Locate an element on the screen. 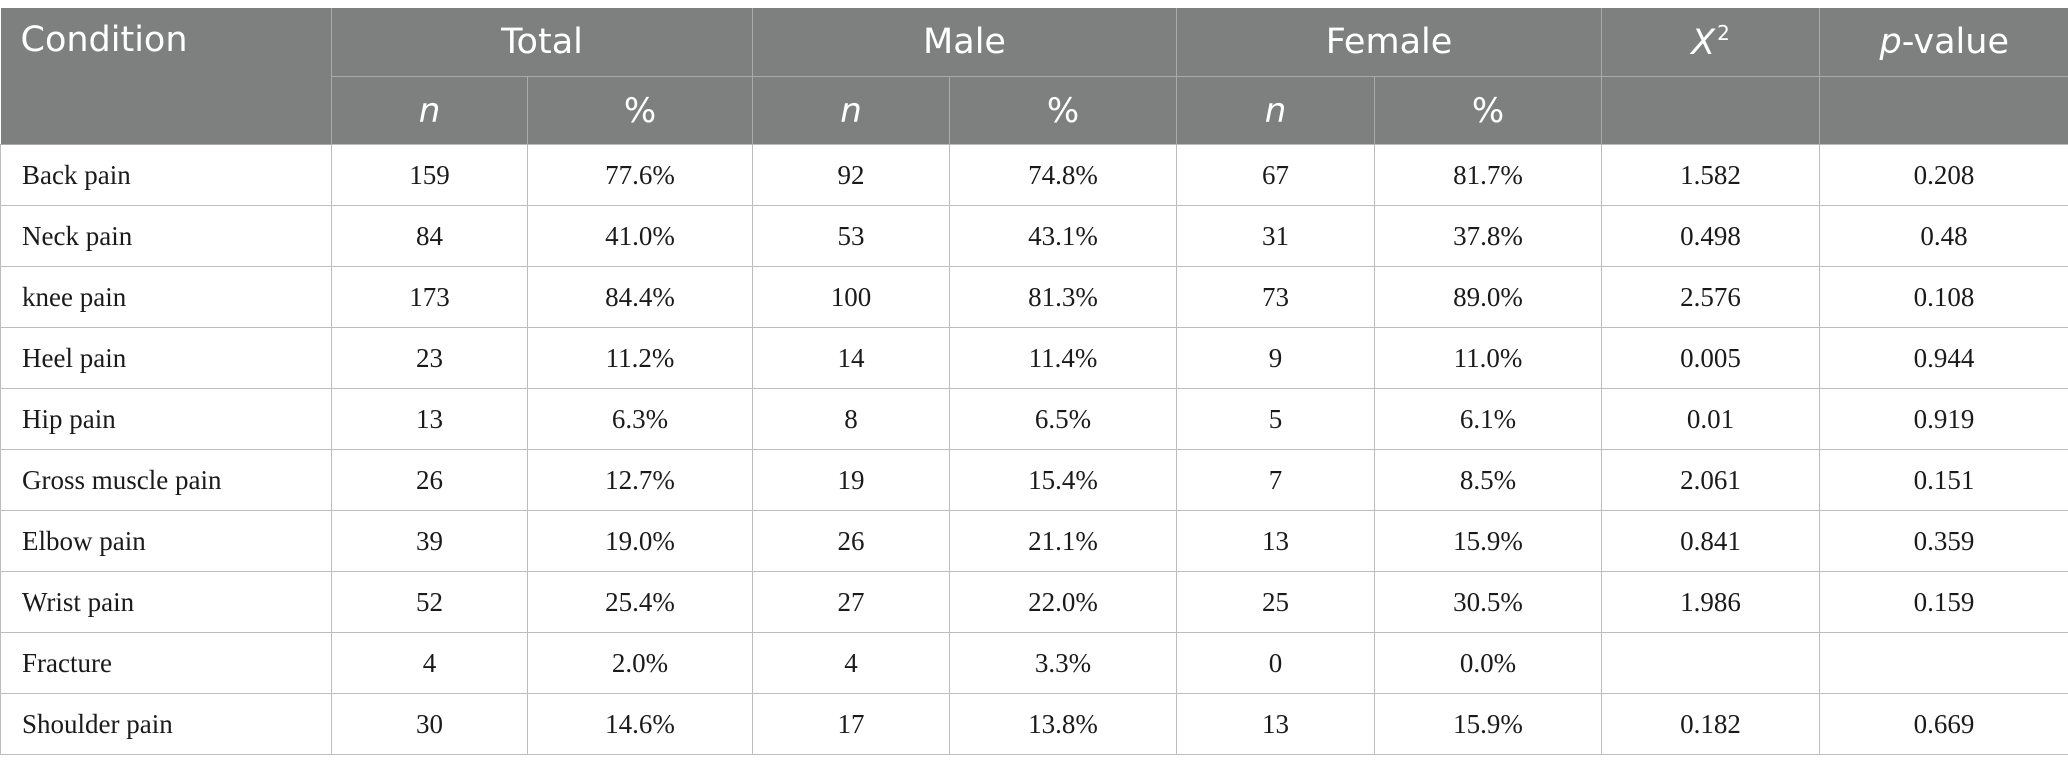  cell-total-n: 4 is located at coordinates (429, 663).